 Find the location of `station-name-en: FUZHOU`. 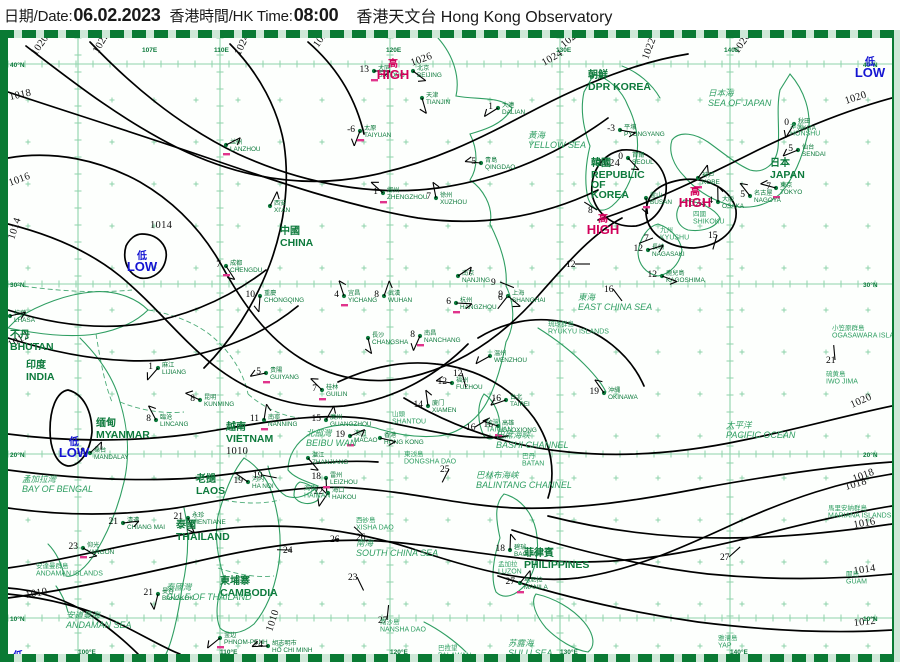

station-name-en: FUZHOU is located at coordinates (469, 387).